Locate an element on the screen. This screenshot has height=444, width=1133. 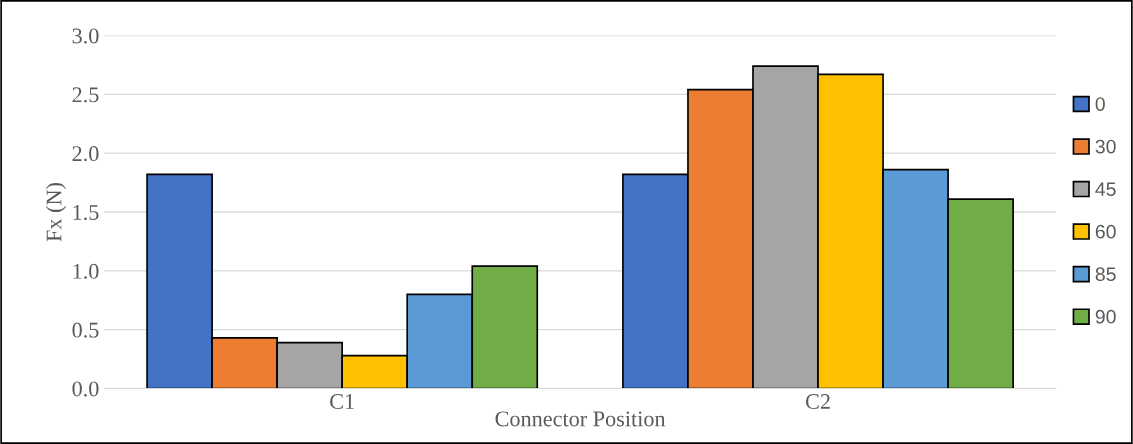
y-tick-label: 3.0 is located at coordinates (85, 36).